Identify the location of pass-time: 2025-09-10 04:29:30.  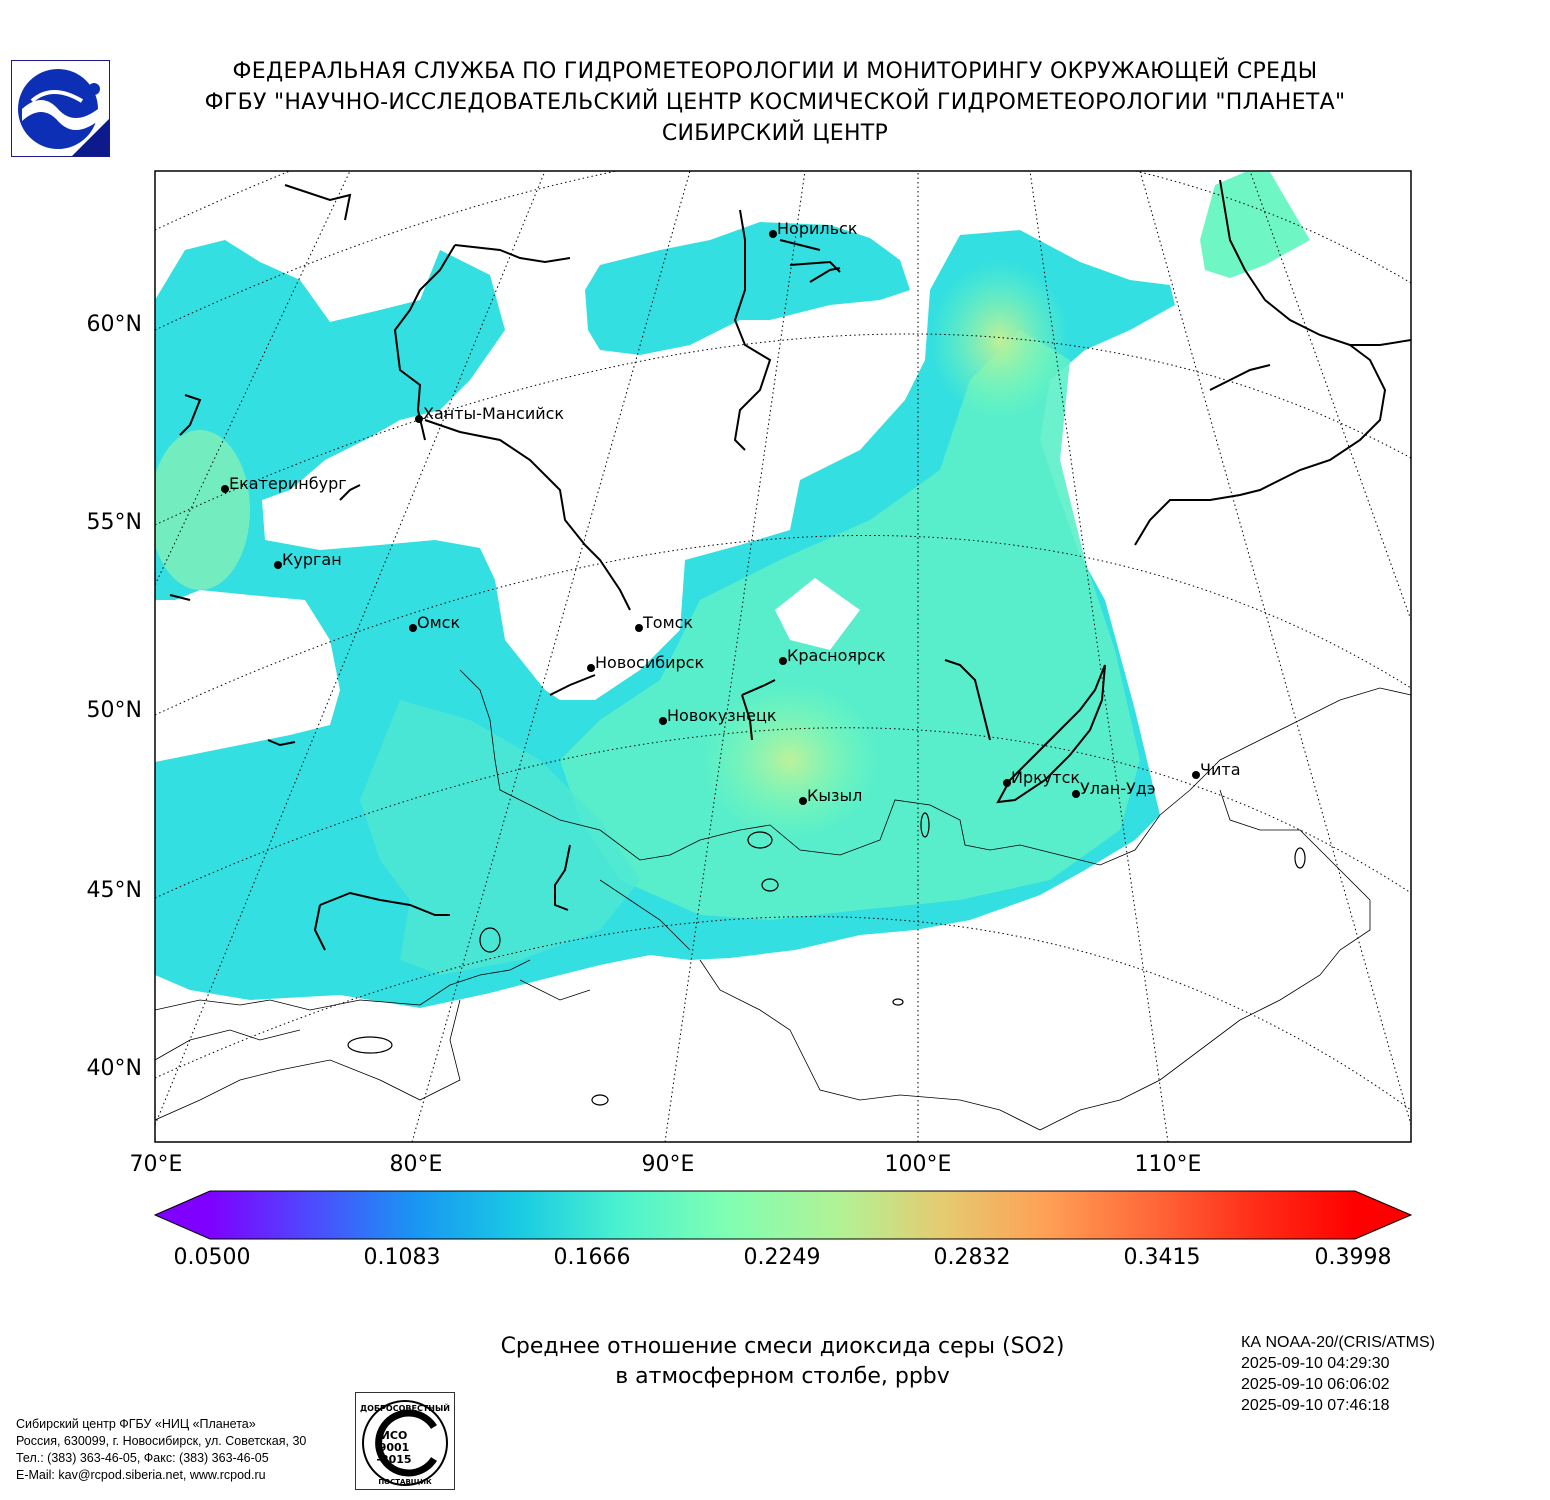
(1315, 1363).